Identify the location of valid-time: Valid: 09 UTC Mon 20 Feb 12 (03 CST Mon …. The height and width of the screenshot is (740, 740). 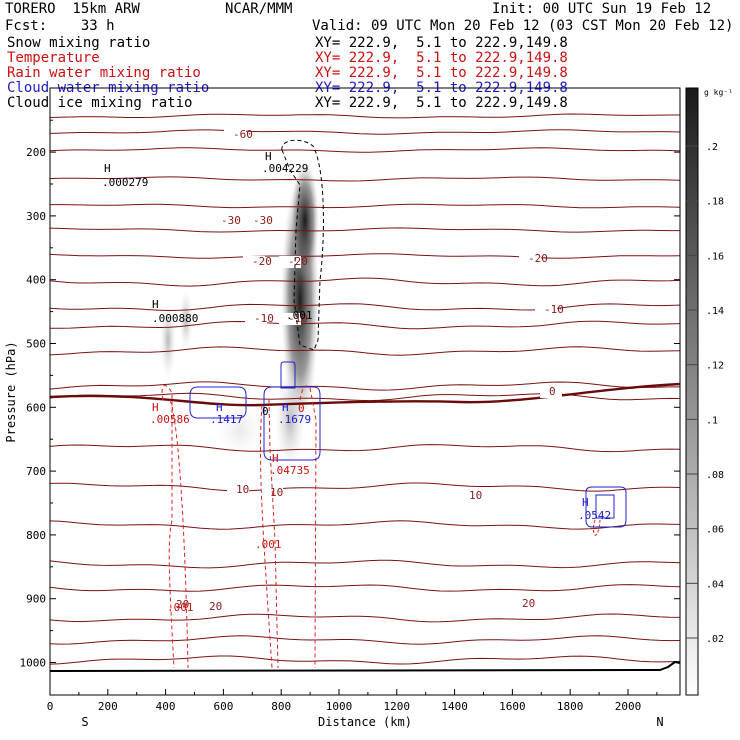
(523, 26).